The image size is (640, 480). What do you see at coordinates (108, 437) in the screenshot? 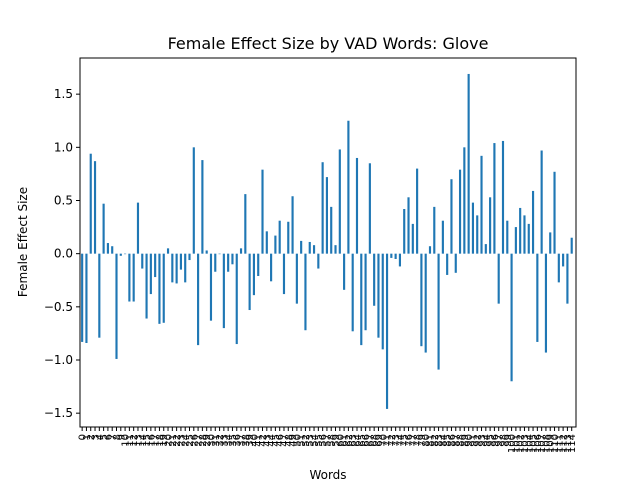
I see `x-tick-label: 6` at bounding box center [108, 437].